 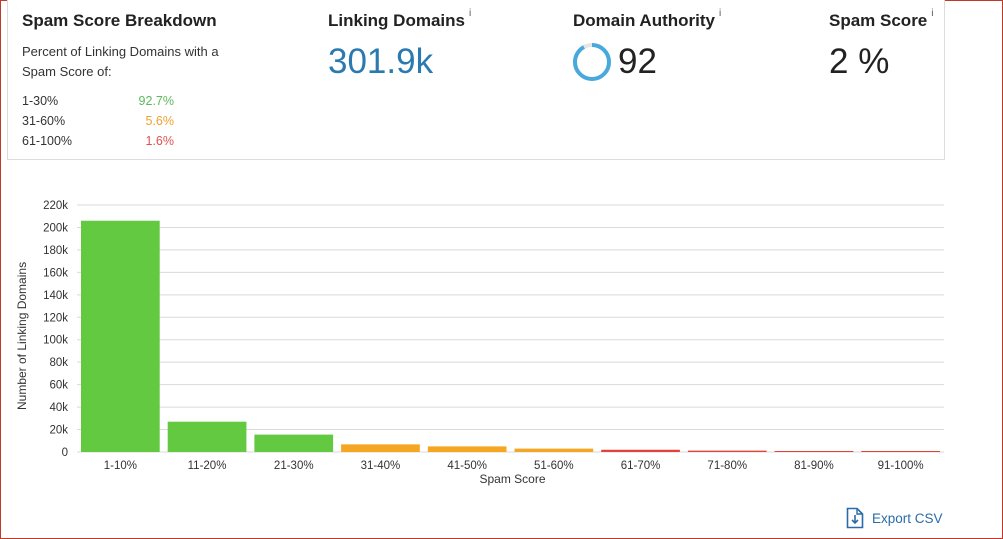 I want to click on export-csv-label: Export CSV, so click(x=907, y=518).